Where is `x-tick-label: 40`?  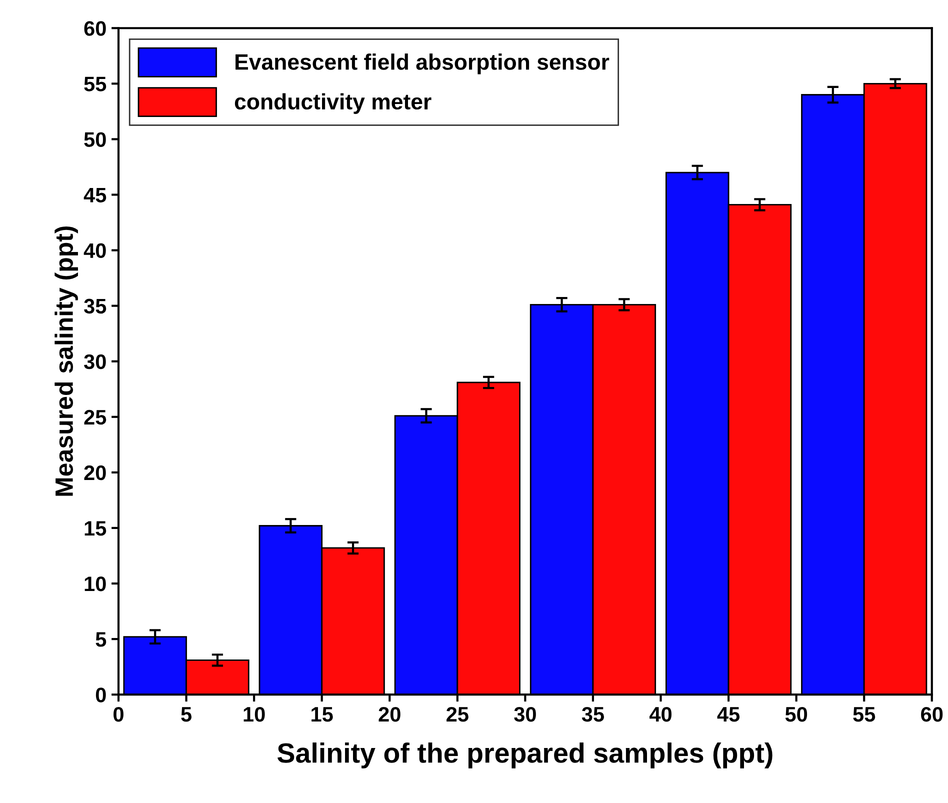
x-tick-label: 40 is located at coordinates (660, 714).